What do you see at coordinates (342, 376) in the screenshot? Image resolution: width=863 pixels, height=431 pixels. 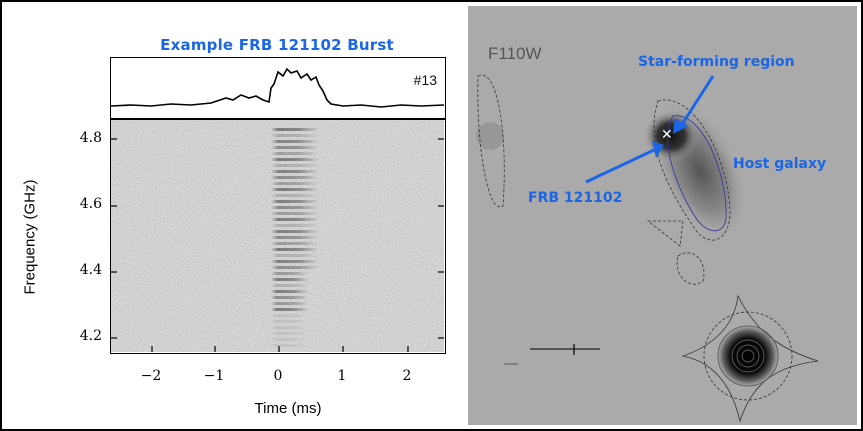 I see `x-tick-label: 1` at bounding box center [342, 376].